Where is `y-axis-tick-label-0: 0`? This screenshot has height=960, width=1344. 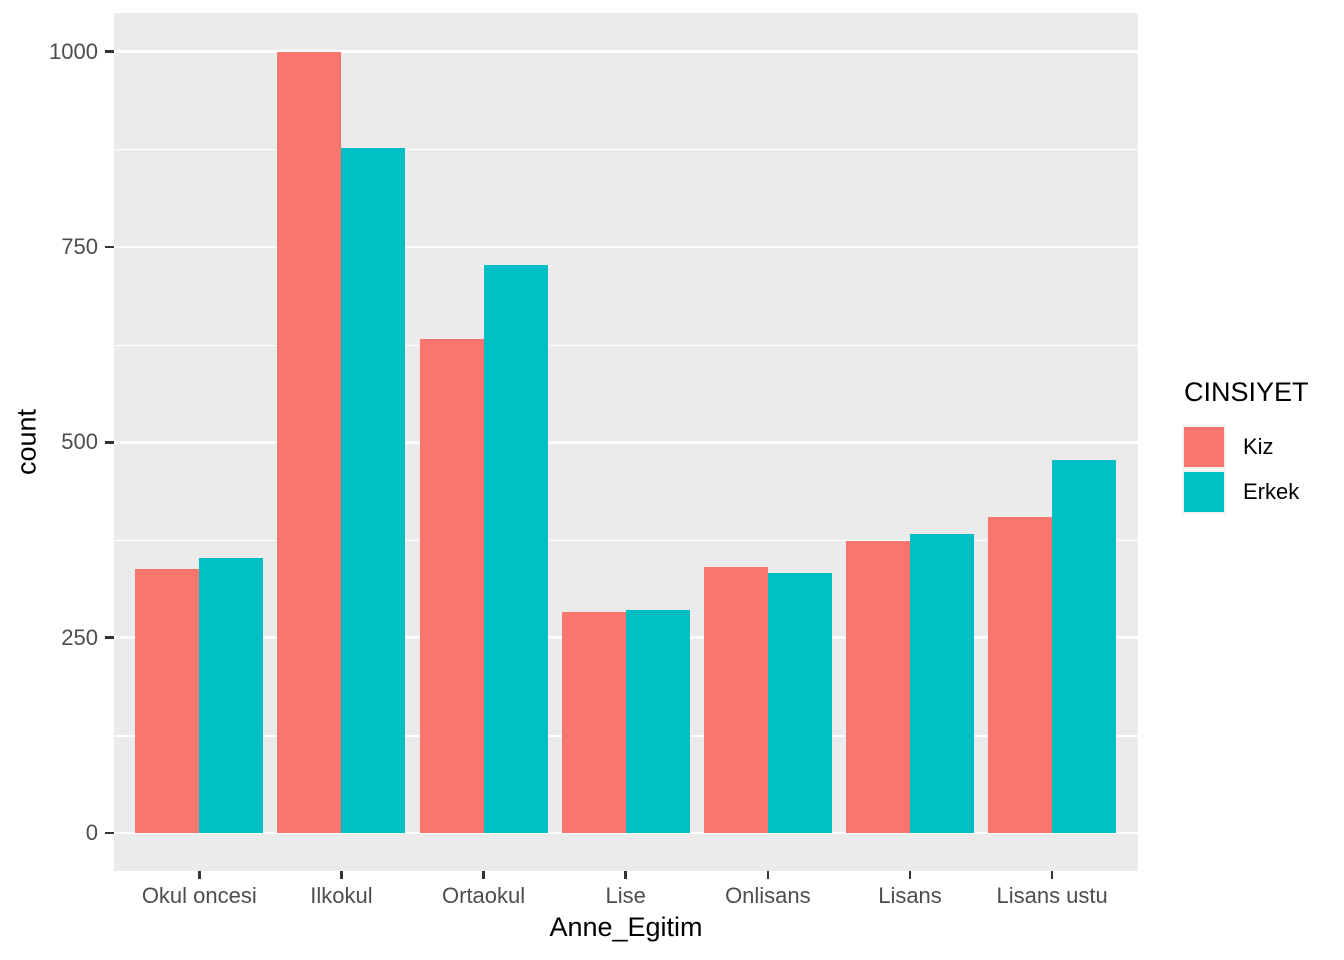 y-axis-tick-label-0: 0 is located at coordinates (91, 832).